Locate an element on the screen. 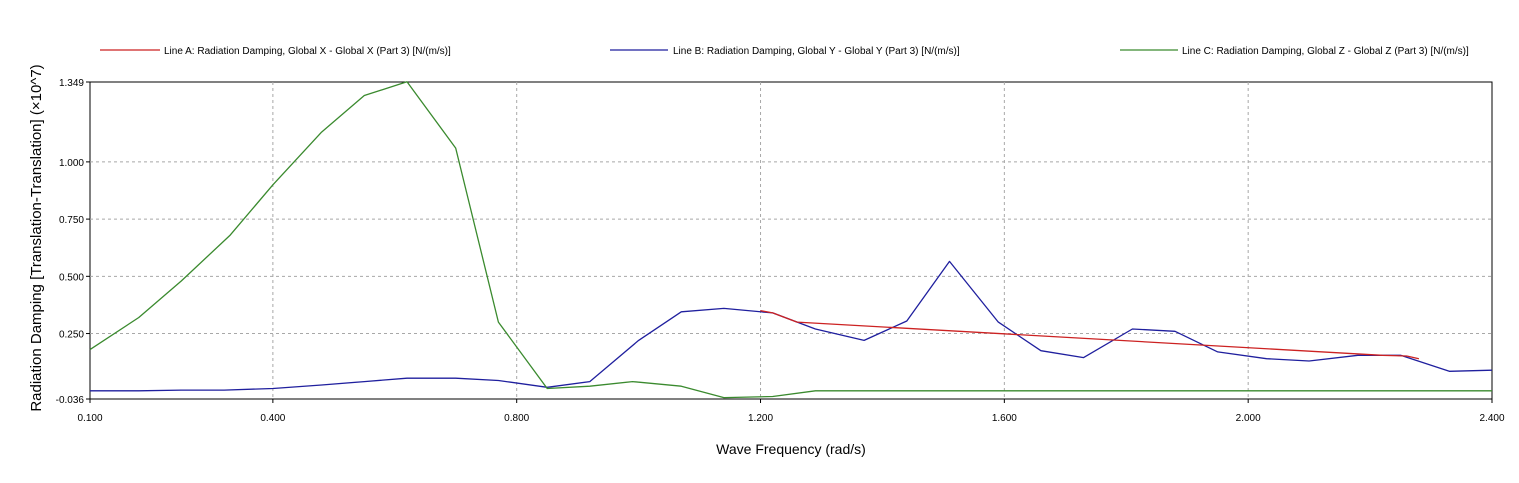  y-tick-label: 1.349 is located at coordinates (71, 83).